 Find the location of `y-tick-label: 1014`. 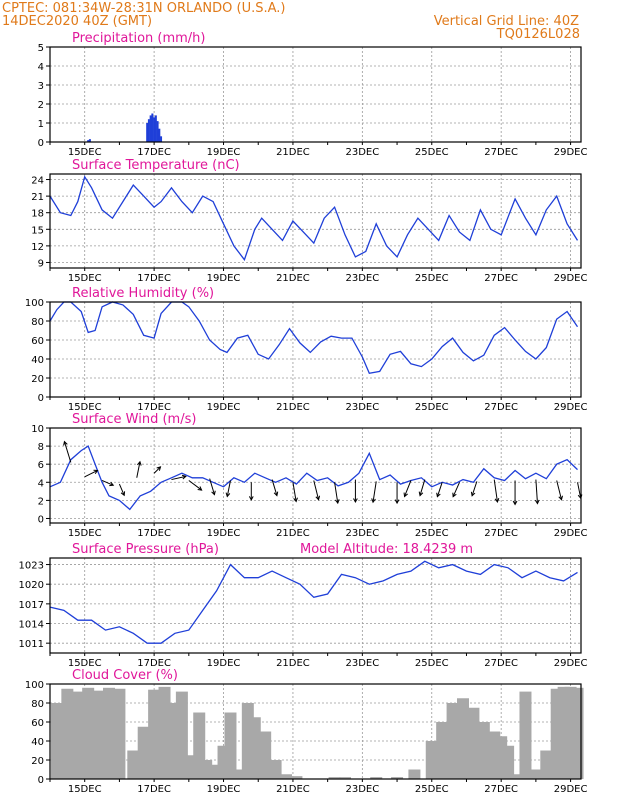

y-tick-label: 1014 is located at coordinates (31, 625).